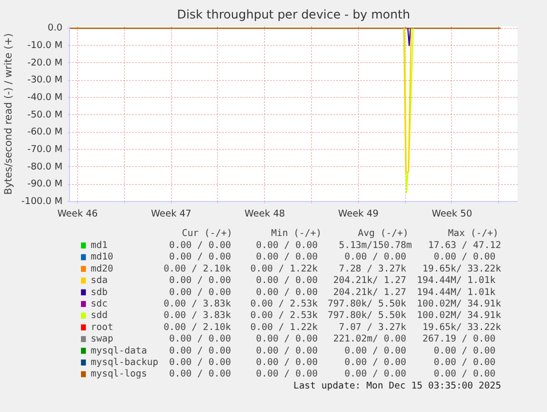 Image resolution: width=547 pixels, height=412 pixels. I want to click on y-tick-label: -60.0 M, so click(45, 132).